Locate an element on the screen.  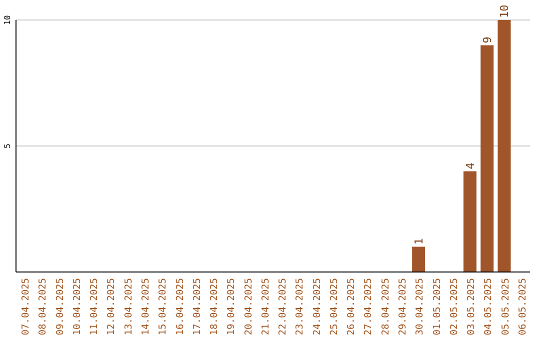
data-label: 1 is located at coordinates (419, 241).